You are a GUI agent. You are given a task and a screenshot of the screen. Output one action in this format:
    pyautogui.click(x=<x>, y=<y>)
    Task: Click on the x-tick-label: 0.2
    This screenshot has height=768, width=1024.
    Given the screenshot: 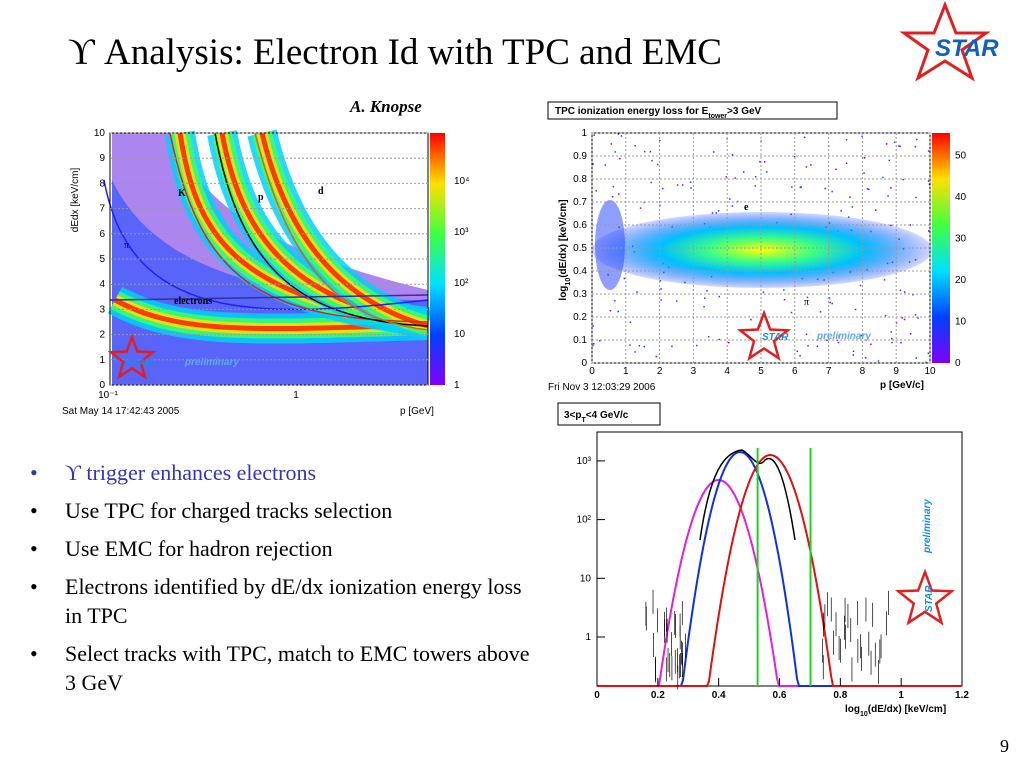 What is the action you would take?
    pyautogui.click(x=658, y=695)
    